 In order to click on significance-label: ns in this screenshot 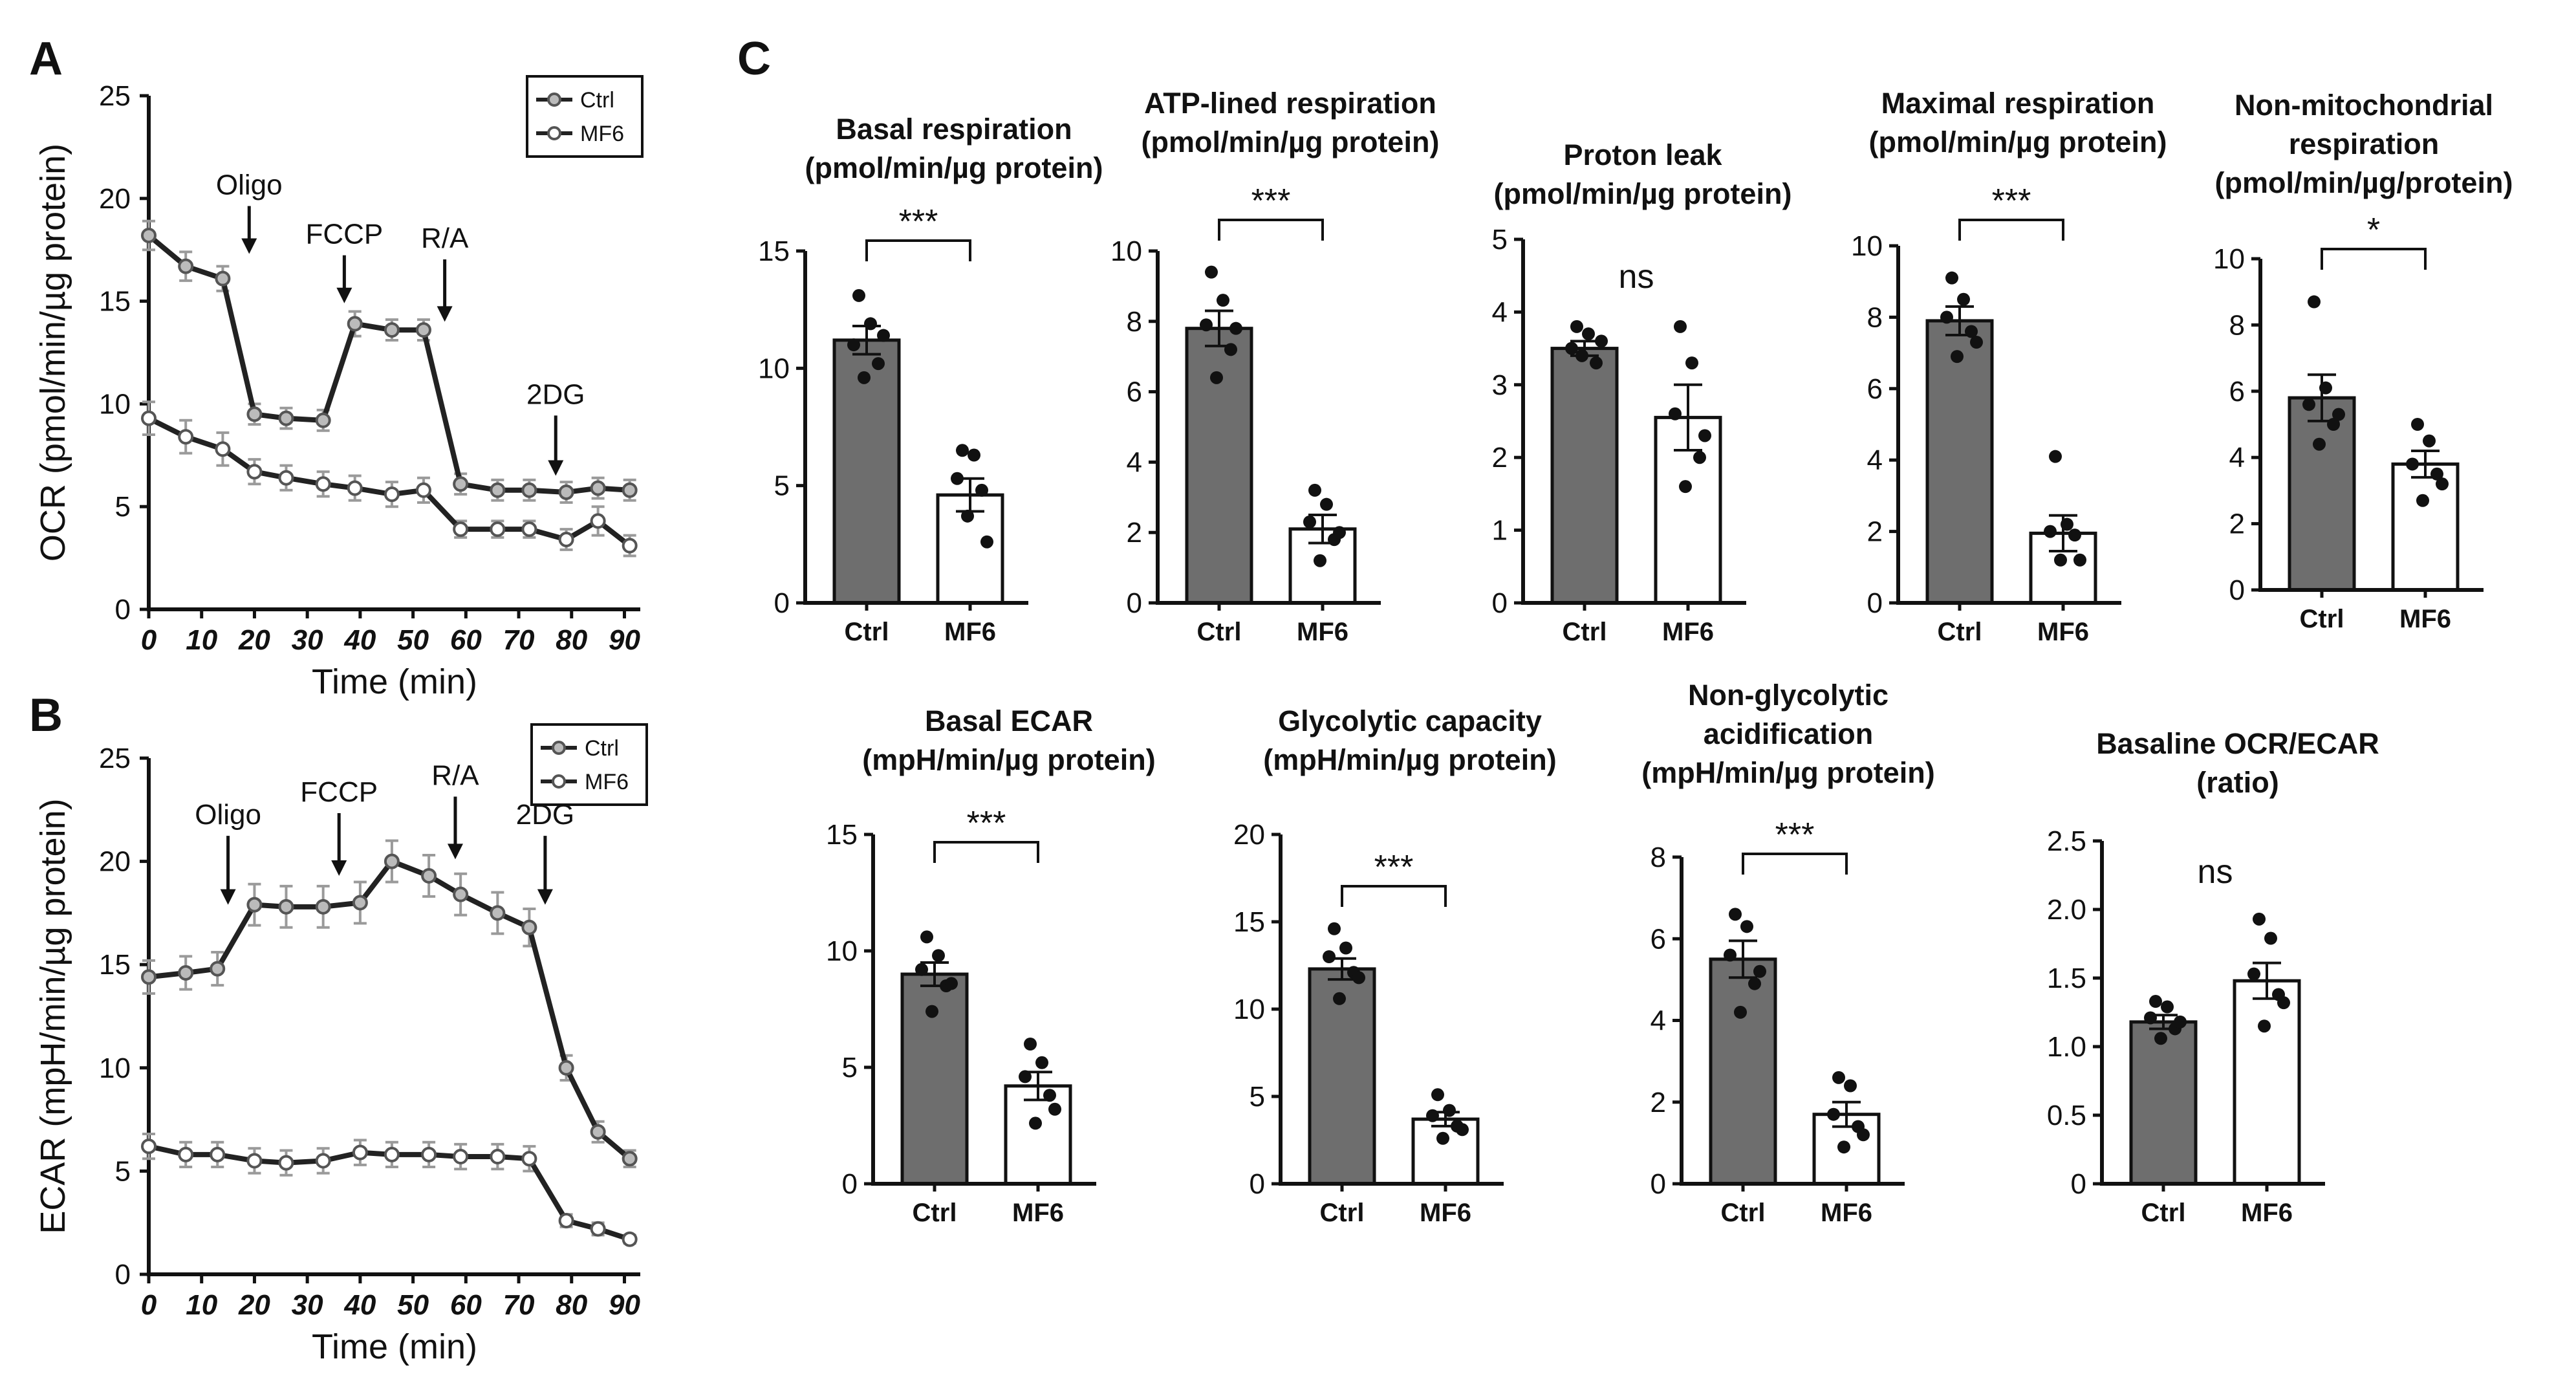, I will do `click(1637, 277)`.